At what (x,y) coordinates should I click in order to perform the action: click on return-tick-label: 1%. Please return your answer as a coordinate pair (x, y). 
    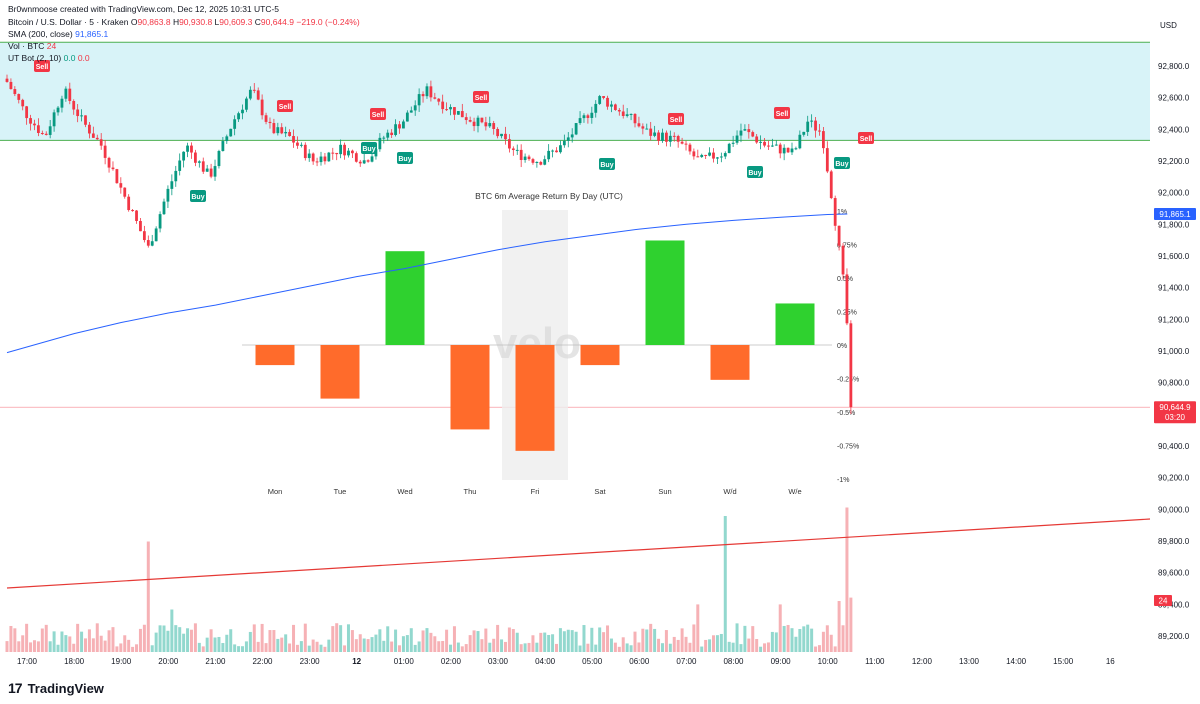
    Looking at the image, I should click on (842, 212).